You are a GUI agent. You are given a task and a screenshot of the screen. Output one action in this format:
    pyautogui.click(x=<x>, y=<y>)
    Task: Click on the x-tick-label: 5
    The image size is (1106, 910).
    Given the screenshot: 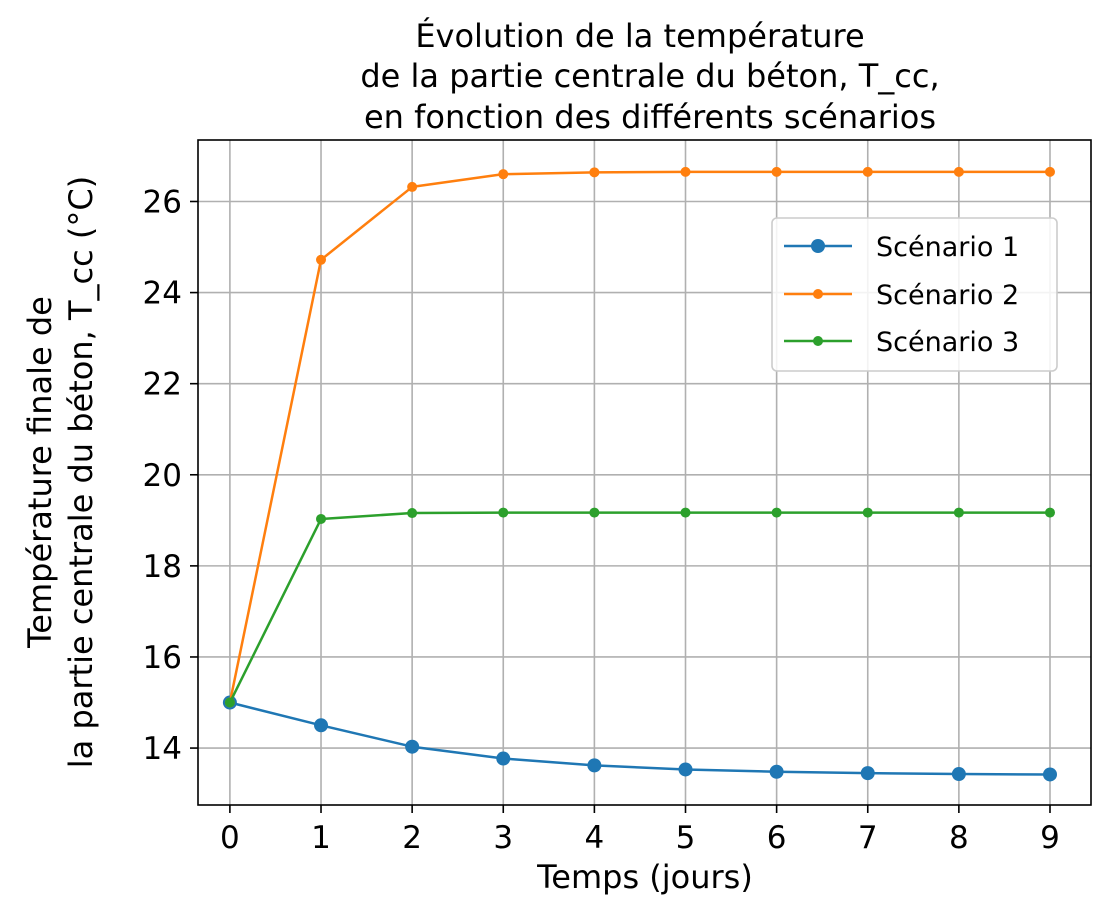 What is the action you would take?
    pyautogui.click(x=686, y=838)
    